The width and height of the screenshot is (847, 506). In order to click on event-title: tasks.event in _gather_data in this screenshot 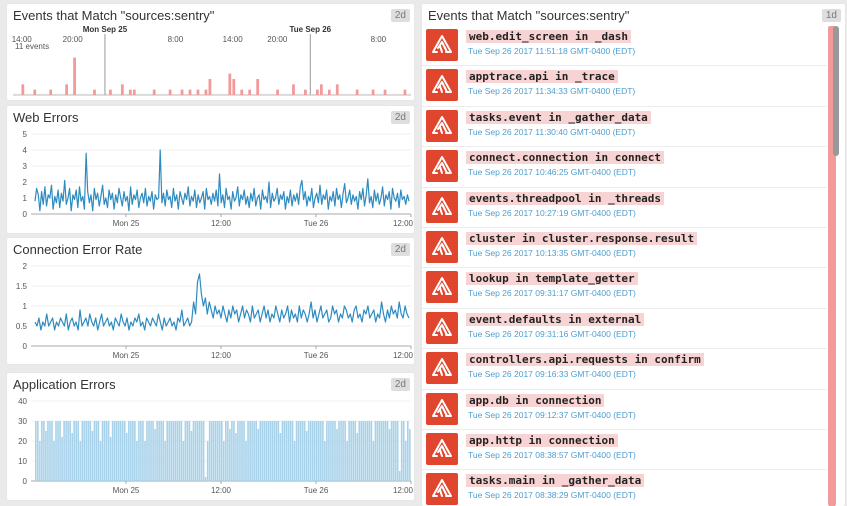, I will do `click(558, 117)`.